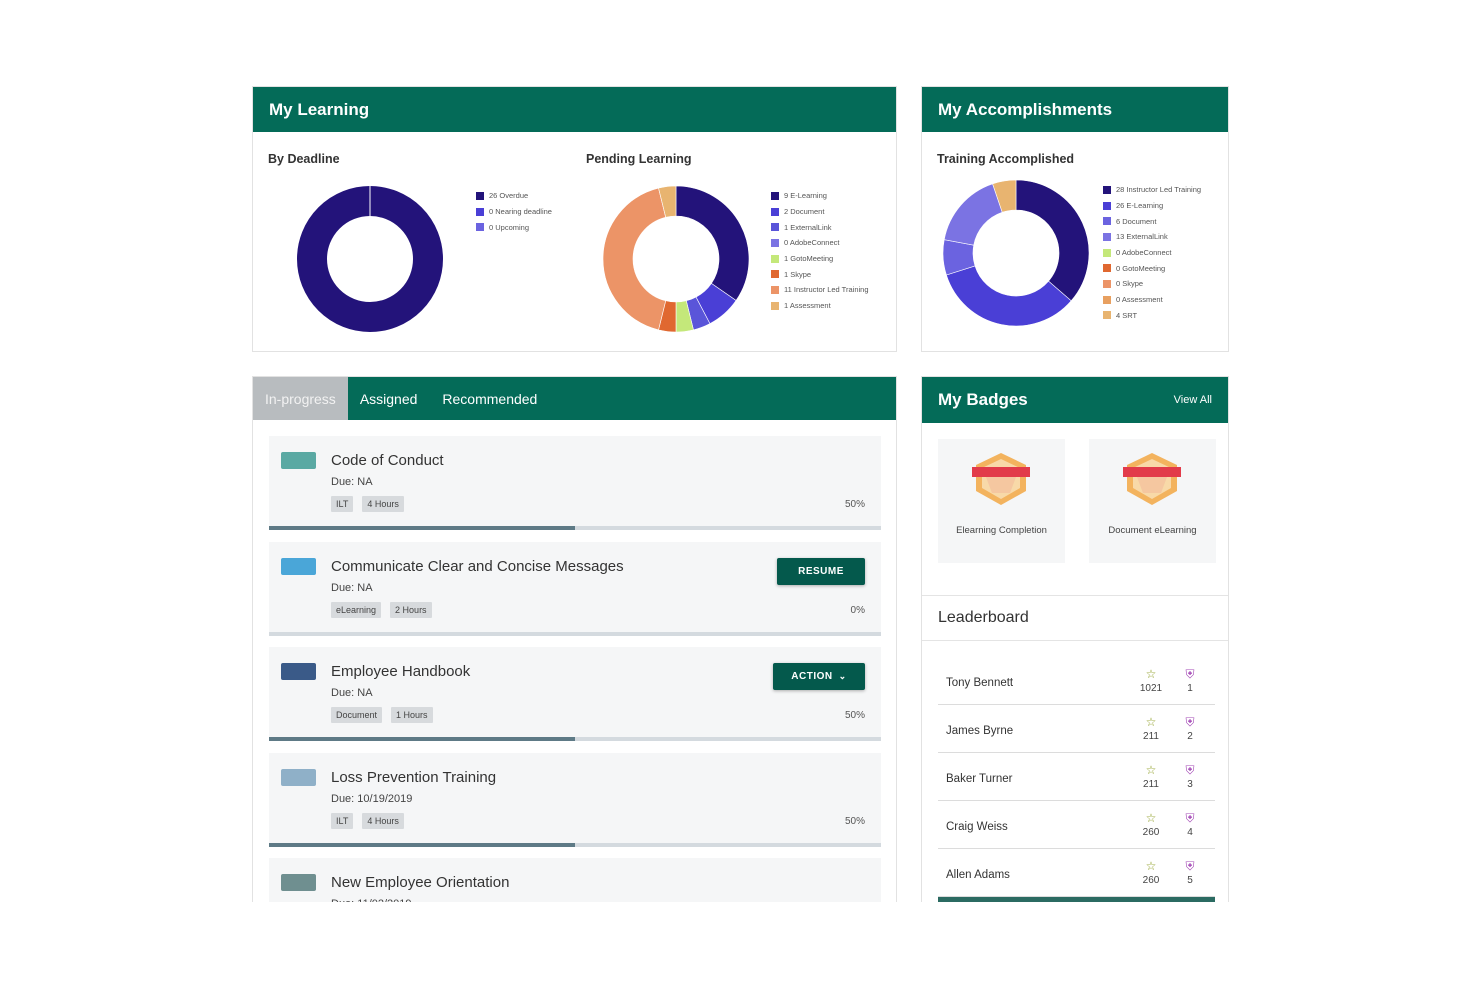  What do you see at coordinates (1152, 268) in the screenshot?
I see `legend-item: 0 GotoMeeting` at bounding box center [1152, 268].